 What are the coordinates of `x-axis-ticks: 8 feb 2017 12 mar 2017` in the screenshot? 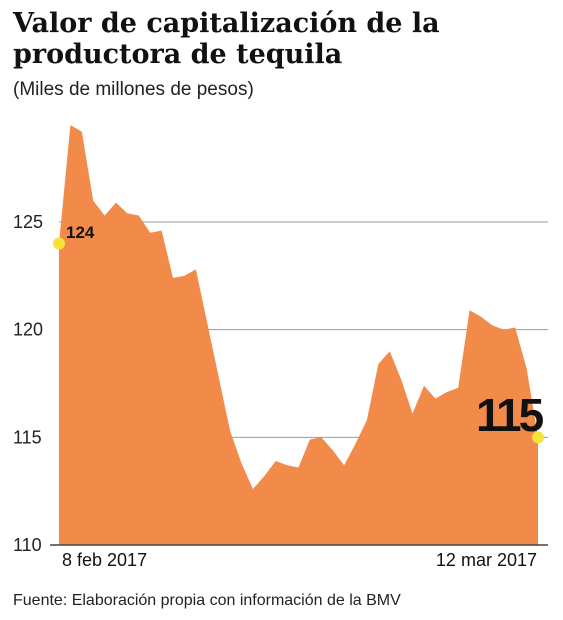 It's located at (299, 560).